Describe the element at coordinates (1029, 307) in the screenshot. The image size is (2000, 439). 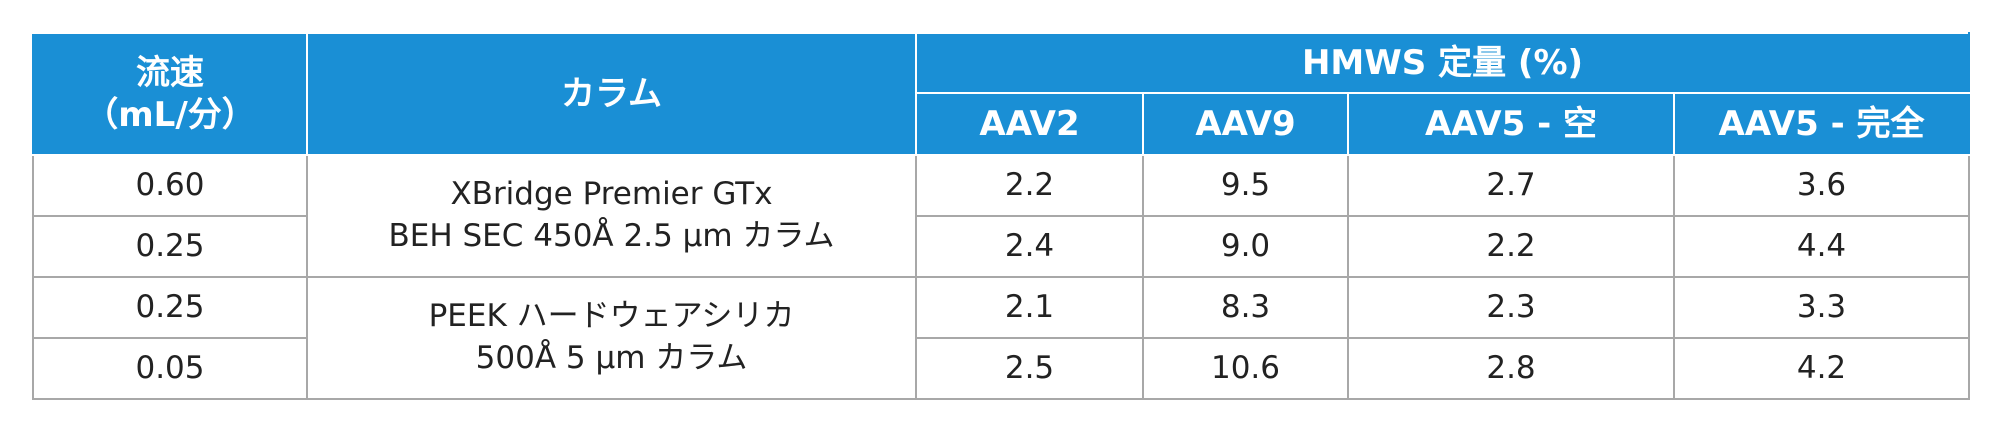
I see `value-cell: 2.1` at that location.